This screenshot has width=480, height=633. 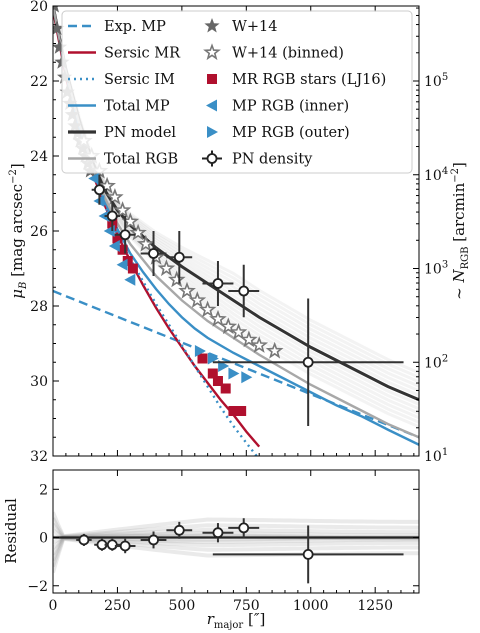 I want to click on y-tick-label: 26, so click(x=39, y=232).